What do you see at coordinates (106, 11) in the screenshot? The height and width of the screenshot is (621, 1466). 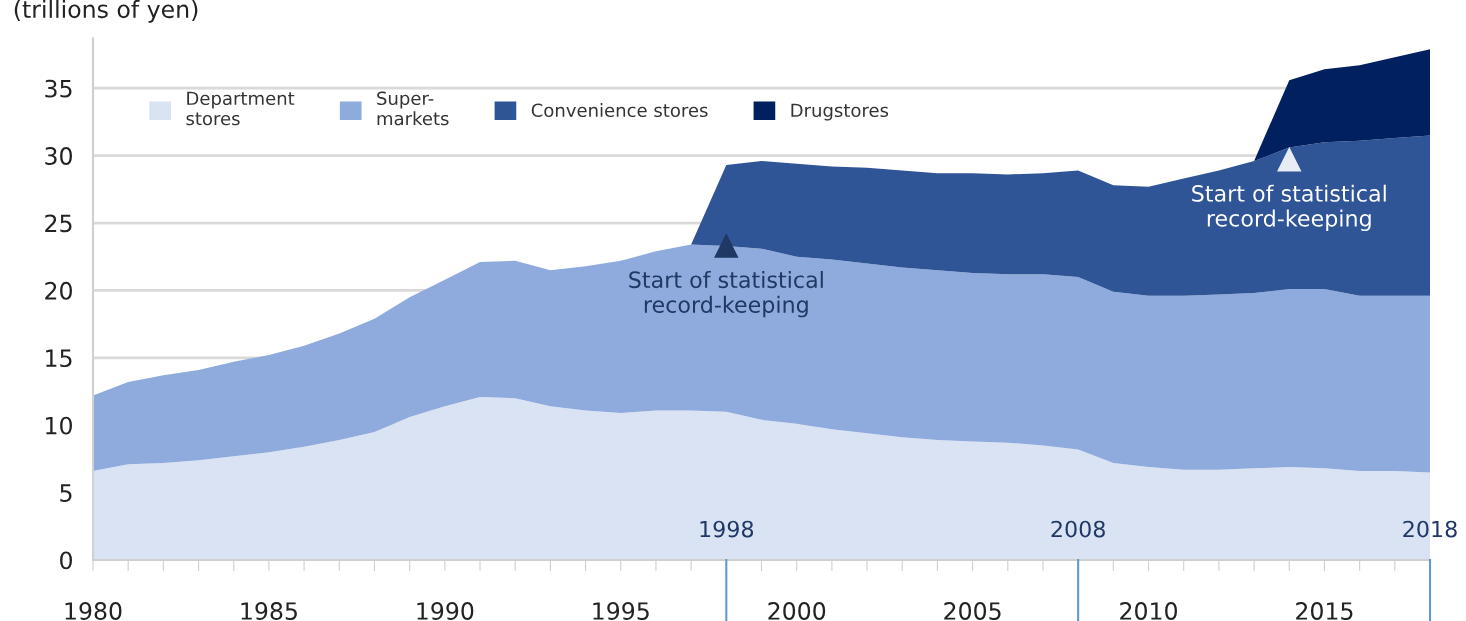 I see `y-axis-title: (trillions of yen)` at bounding box center [106, 11].